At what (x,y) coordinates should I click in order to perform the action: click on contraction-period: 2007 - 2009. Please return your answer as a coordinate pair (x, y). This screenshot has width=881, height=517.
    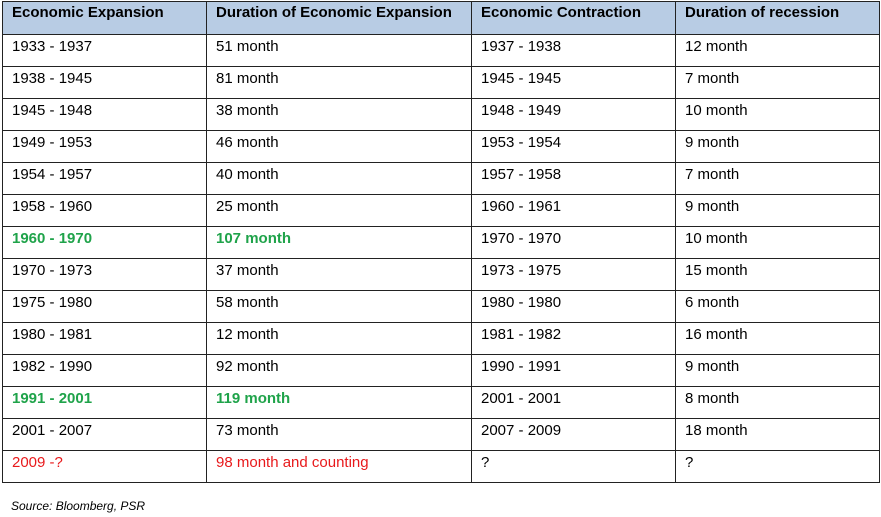
    Looking at the image, I should click on (573, 434).